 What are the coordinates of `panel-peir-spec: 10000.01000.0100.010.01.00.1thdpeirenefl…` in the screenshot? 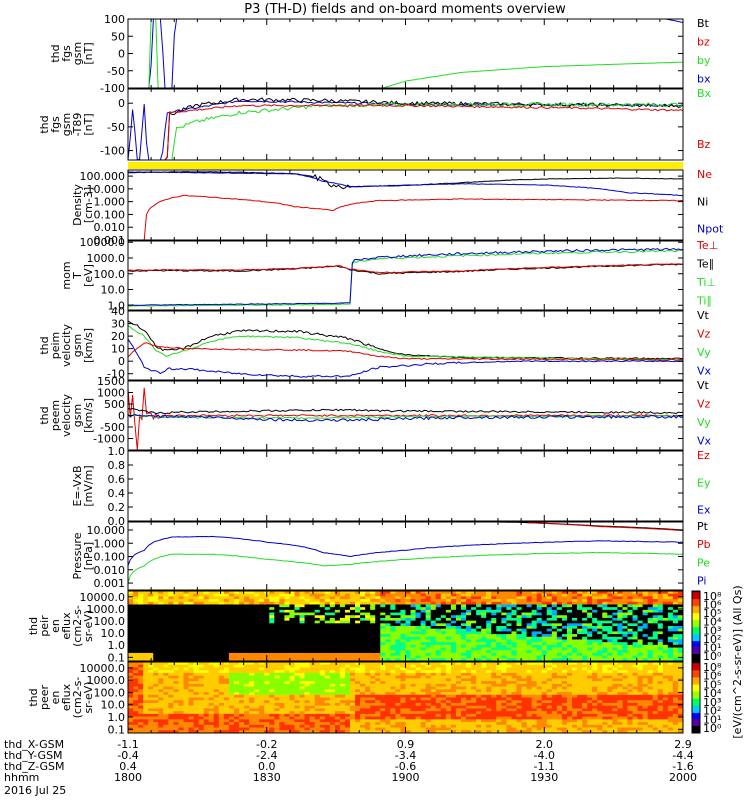 It's located at (355, 627).